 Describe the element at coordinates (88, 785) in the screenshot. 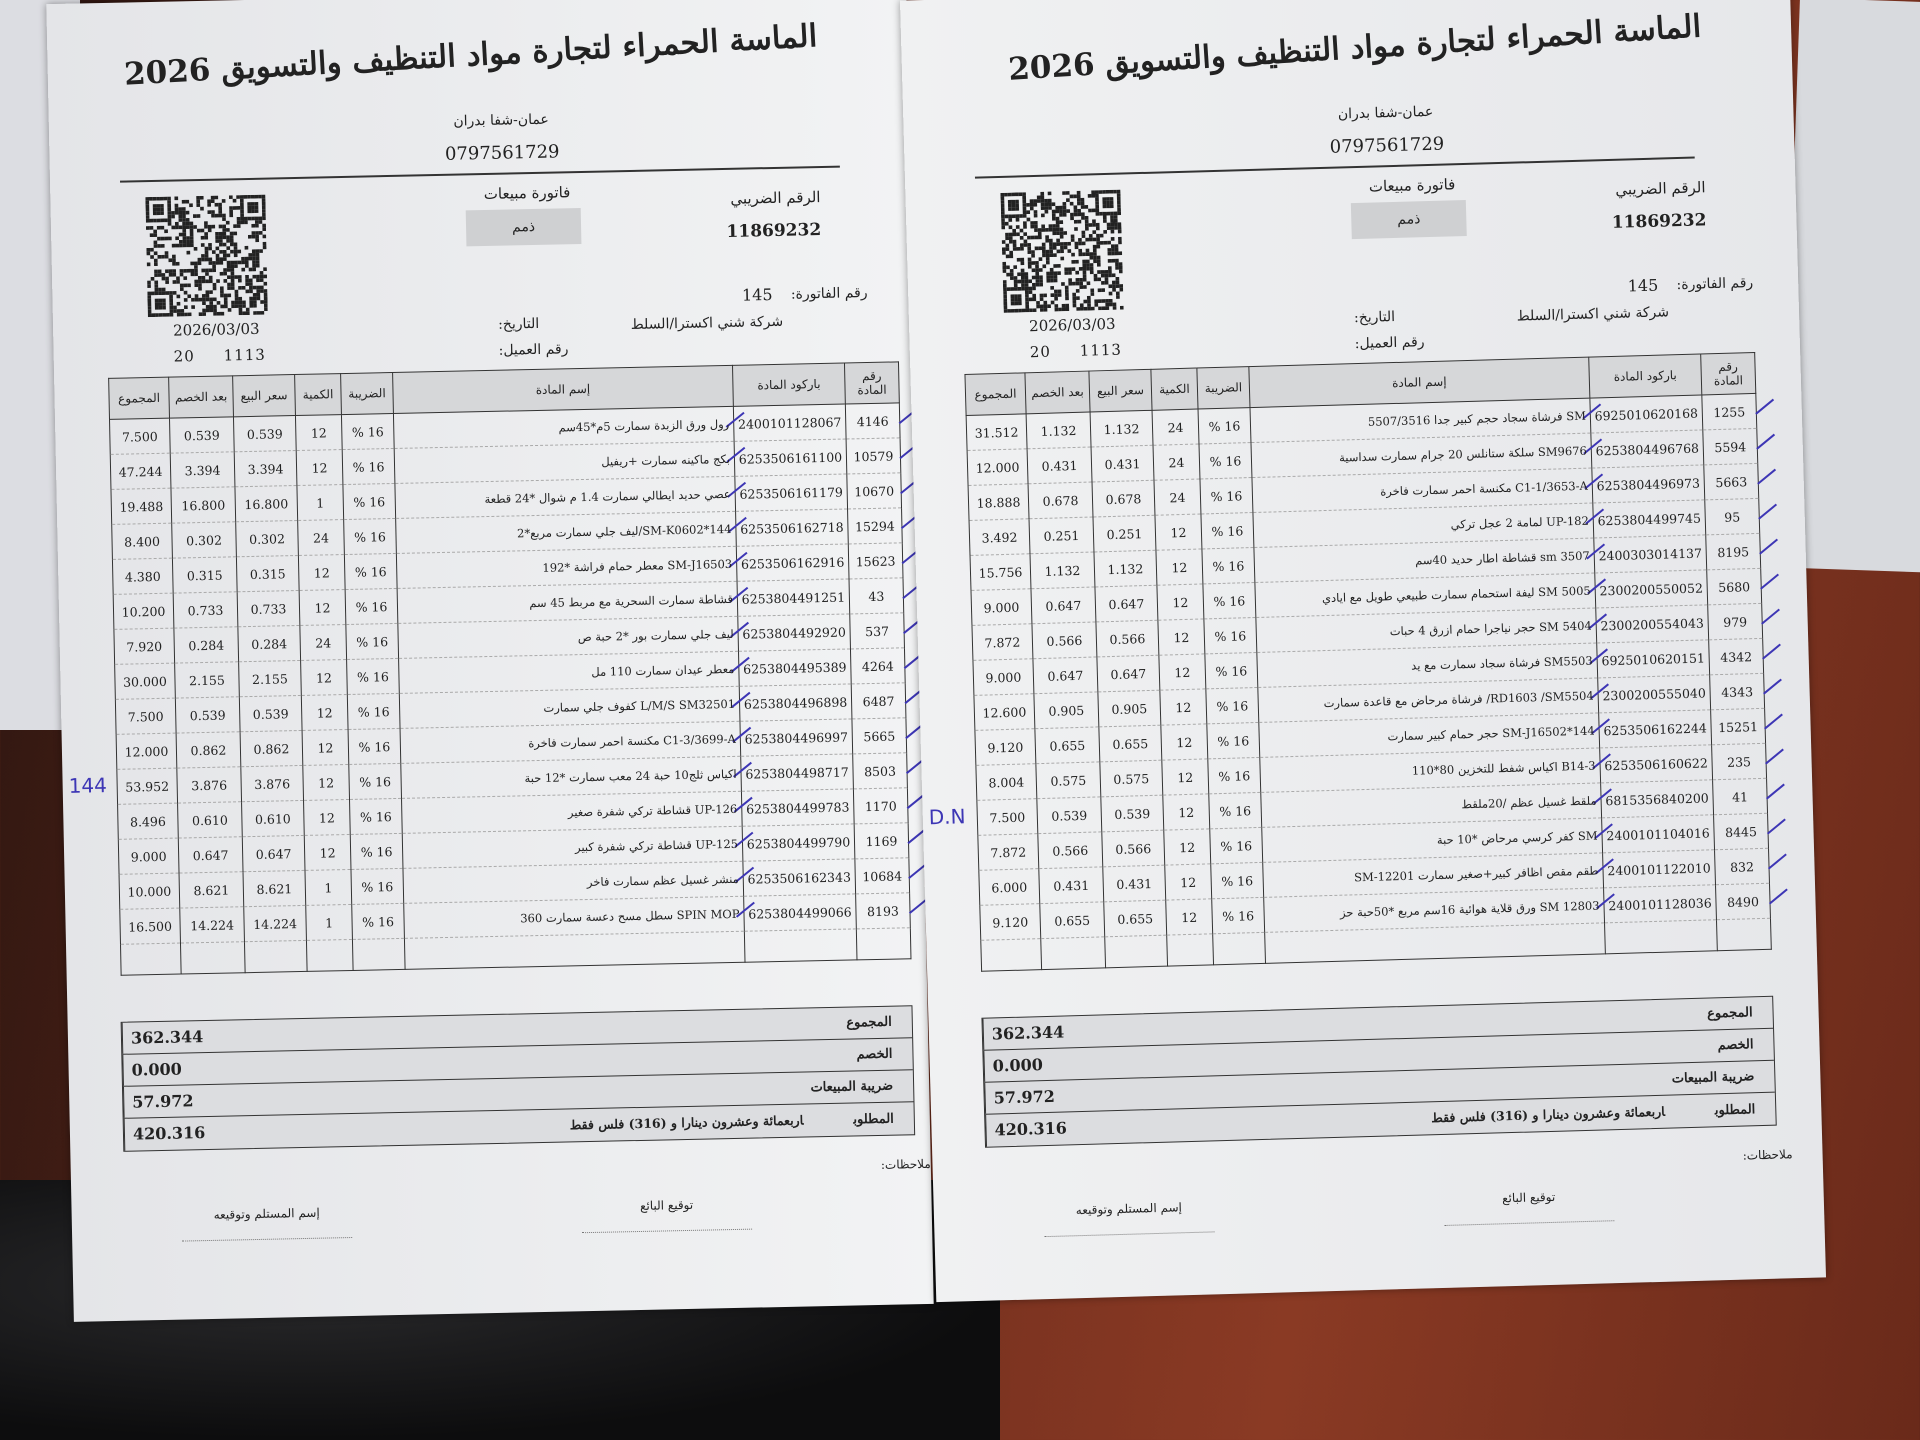

I see `handwritten-note: 144` at that location.